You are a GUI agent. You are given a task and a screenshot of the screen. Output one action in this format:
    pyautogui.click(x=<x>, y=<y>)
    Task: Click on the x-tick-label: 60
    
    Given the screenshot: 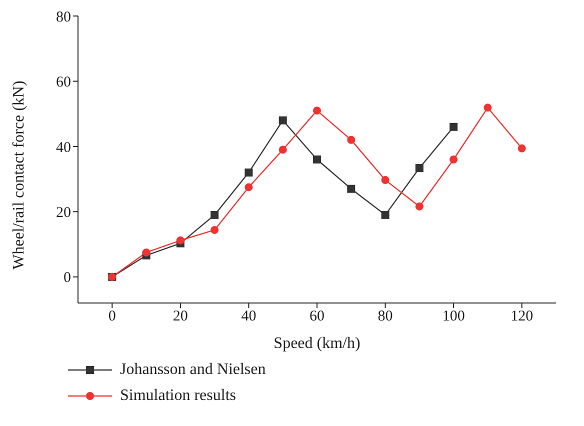 What is the action you would take?
    pyautogui.click(x=317, y=316)
    